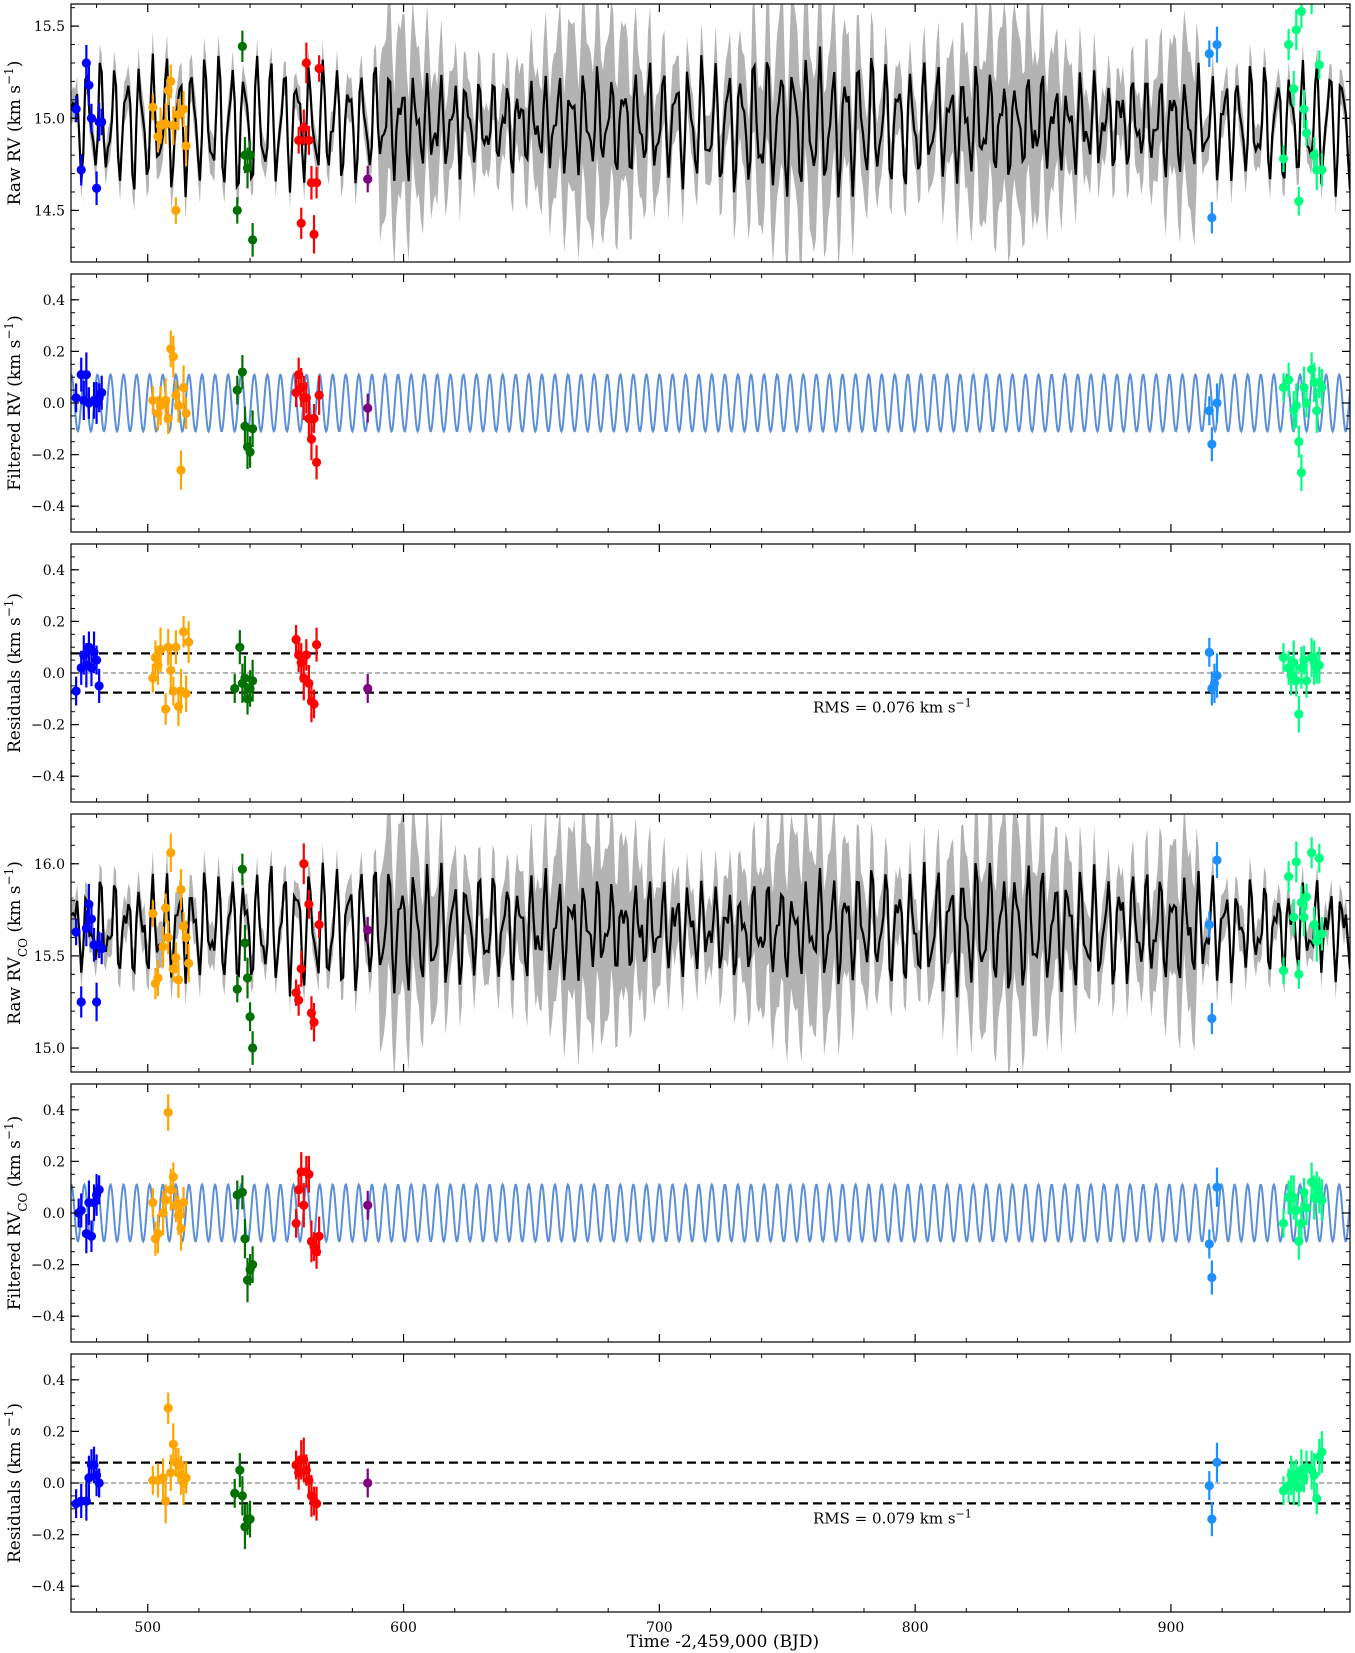  What do you see at coordinates (710, 403) in the screenshot?
I see `sinusoid-fit` at bounding box center [710, 403].